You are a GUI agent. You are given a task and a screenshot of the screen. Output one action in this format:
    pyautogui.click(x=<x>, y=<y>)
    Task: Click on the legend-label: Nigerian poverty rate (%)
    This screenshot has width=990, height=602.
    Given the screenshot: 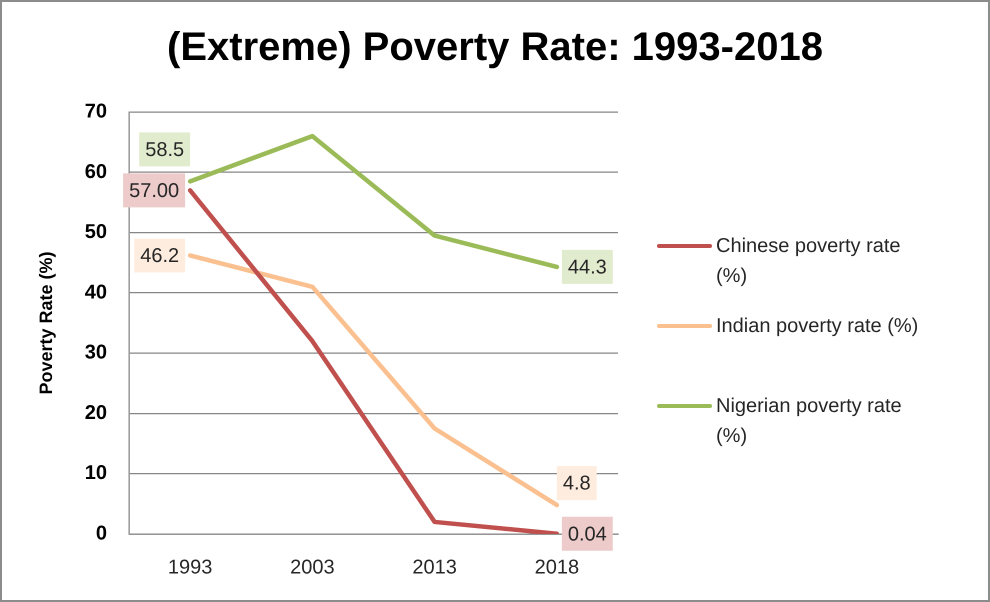 What is the action you would take?
    pyautogui.click(x=809, y=421)
    